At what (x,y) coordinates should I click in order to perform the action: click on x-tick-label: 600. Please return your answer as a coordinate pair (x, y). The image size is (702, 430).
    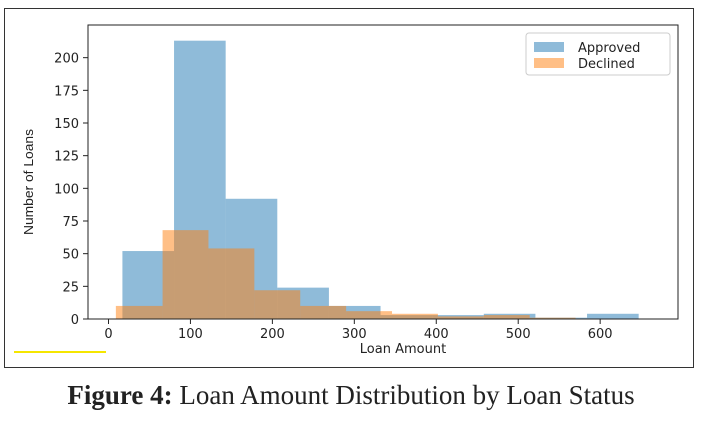
    Looking at the image, I should click on (600, 334).